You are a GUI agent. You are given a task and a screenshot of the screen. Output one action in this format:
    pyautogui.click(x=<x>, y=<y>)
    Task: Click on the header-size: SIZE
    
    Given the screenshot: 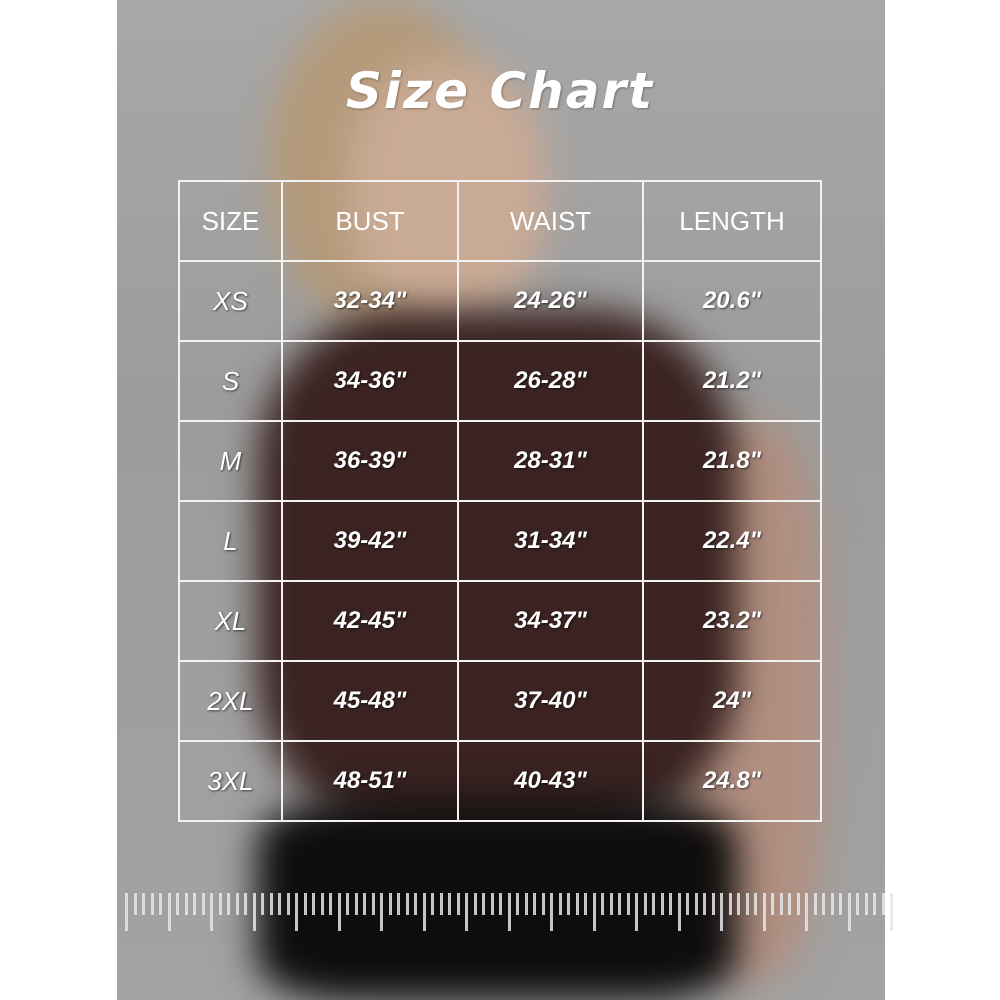 What is the action you would take?
    pyautogui.click(x=230, y=221)
    